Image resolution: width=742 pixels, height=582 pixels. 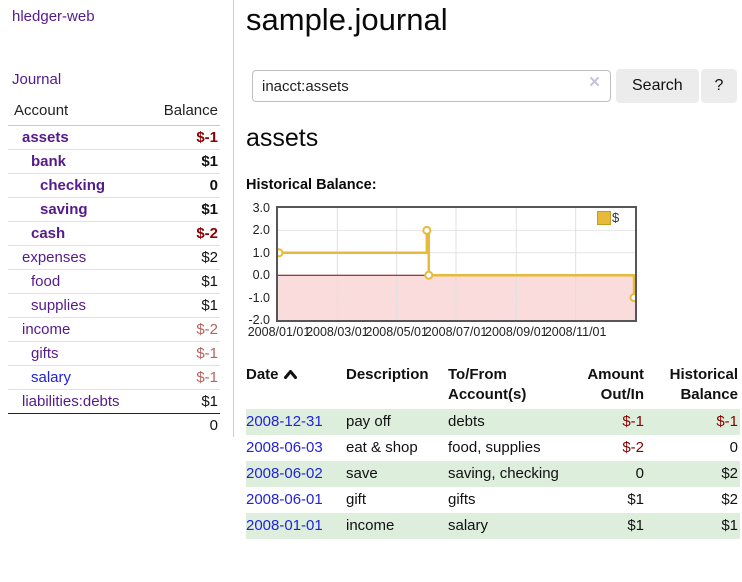 I want to click on accounts-header-account: Account, so click(x=76, y=112).